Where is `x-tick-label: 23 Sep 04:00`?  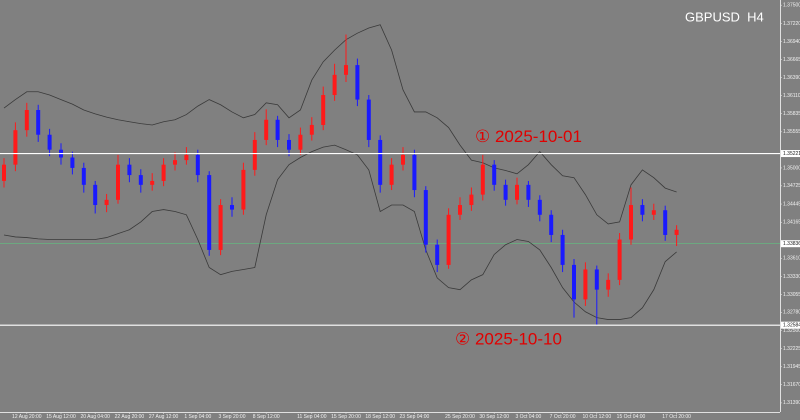
x-tick-label: 23 Sep 04:00 is located at coordinates (415, 417).